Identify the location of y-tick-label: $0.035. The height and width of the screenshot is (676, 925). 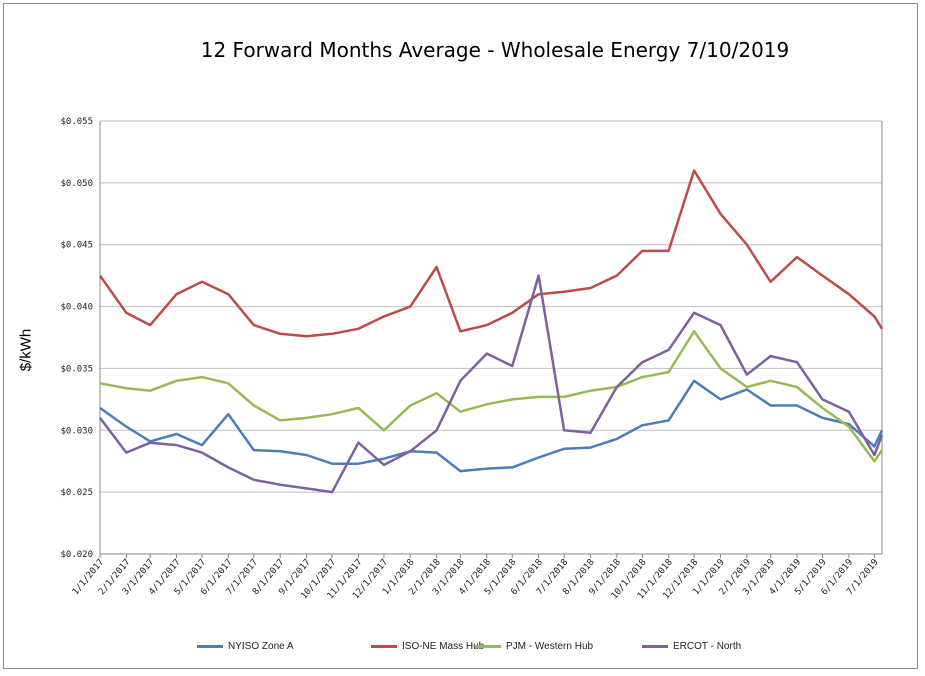
(76, 369).